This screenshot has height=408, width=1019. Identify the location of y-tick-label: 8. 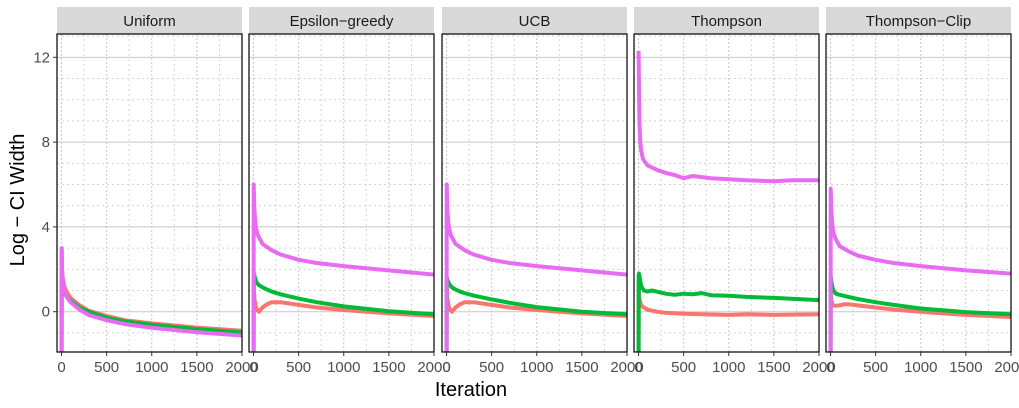
(46, 142).